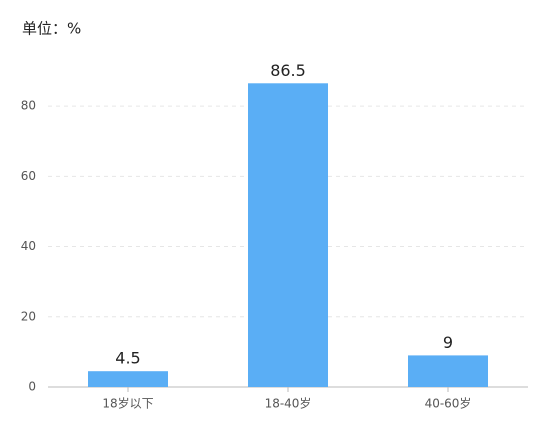 The width and height of the screenshot is (552, 432). What do you see at coordinates (127, 403) in the screenshot?
I see `x-tick-label: 18岁以下` at bounding box center [127, 403].